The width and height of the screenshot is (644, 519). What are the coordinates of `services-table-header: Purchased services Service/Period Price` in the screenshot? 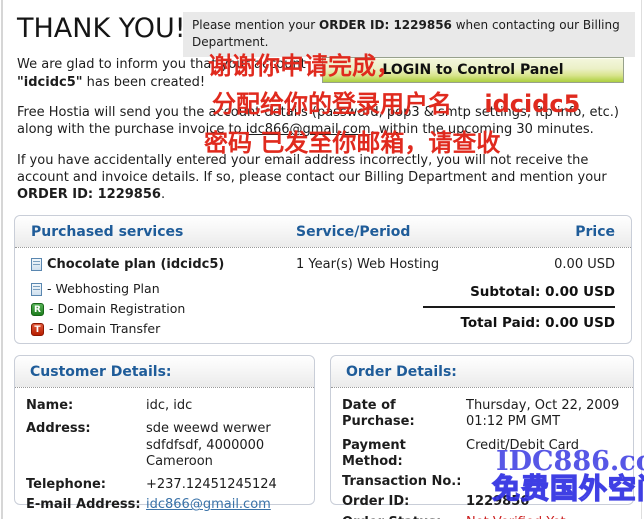 It's located at (323, 232).